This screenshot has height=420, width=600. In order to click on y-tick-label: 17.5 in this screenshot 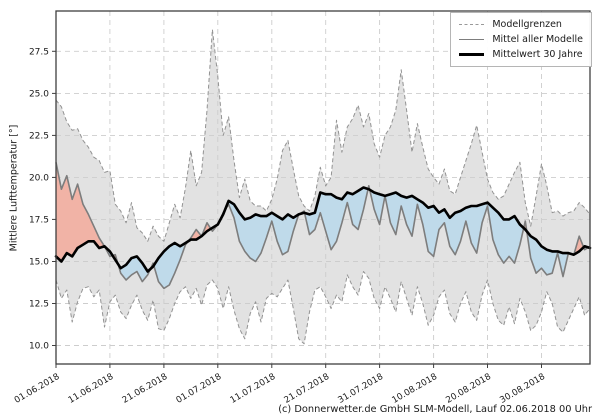, I will do `click(39, 220)`.